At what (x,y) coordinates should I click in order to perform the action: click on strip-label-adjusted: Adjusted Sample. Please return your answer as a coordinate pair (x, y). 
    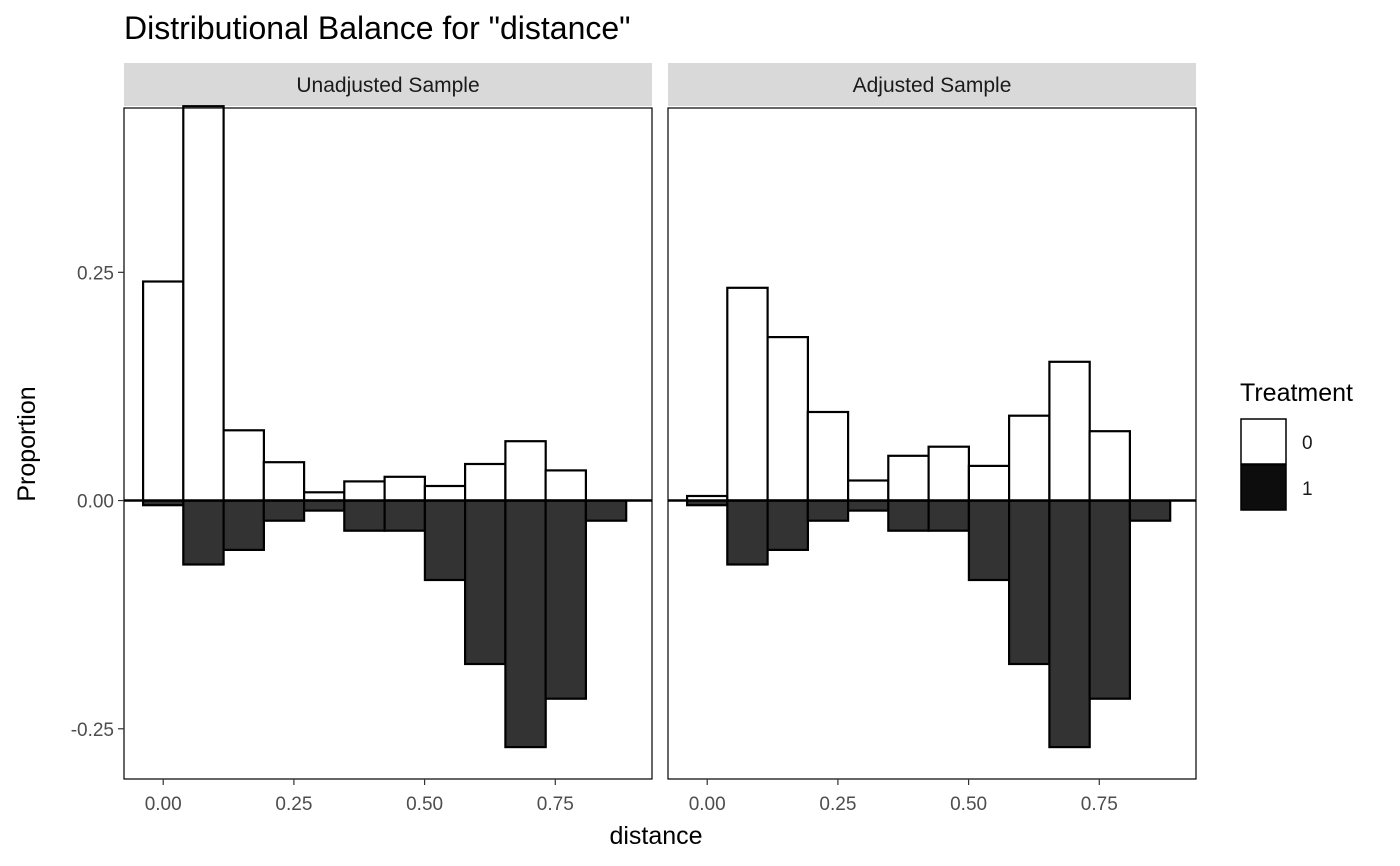
    Looking at the image, I should click on (932, 85).